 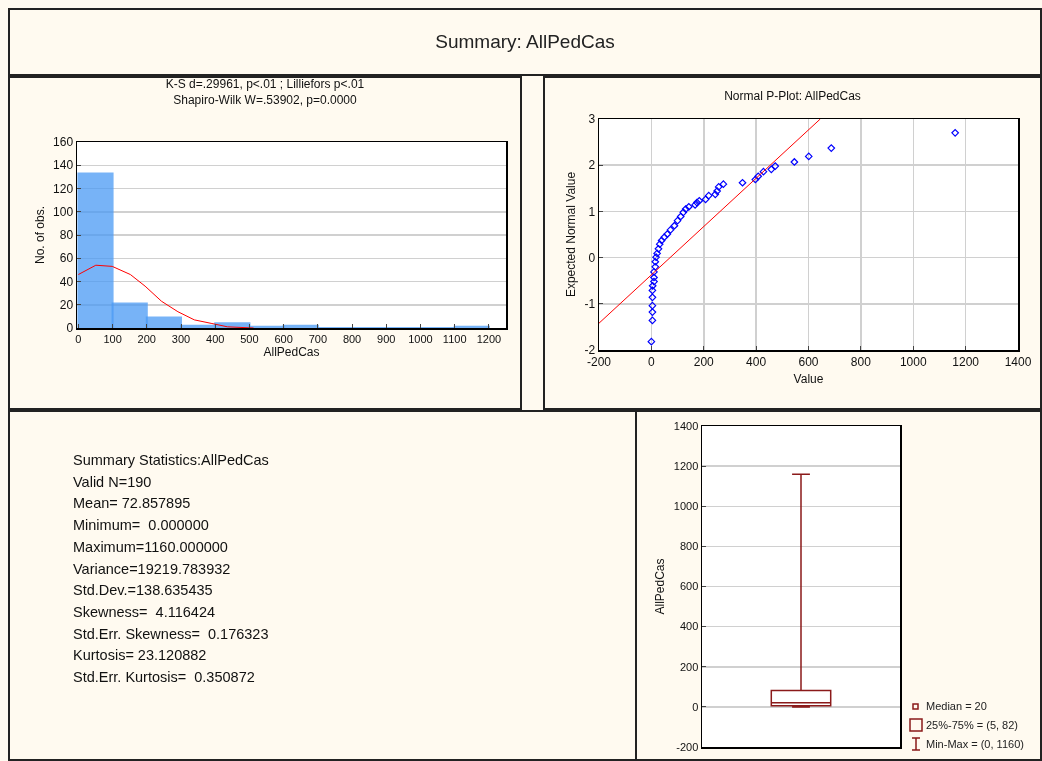 I want to click on y-tick-label: 100, so click(x=63, y=211).